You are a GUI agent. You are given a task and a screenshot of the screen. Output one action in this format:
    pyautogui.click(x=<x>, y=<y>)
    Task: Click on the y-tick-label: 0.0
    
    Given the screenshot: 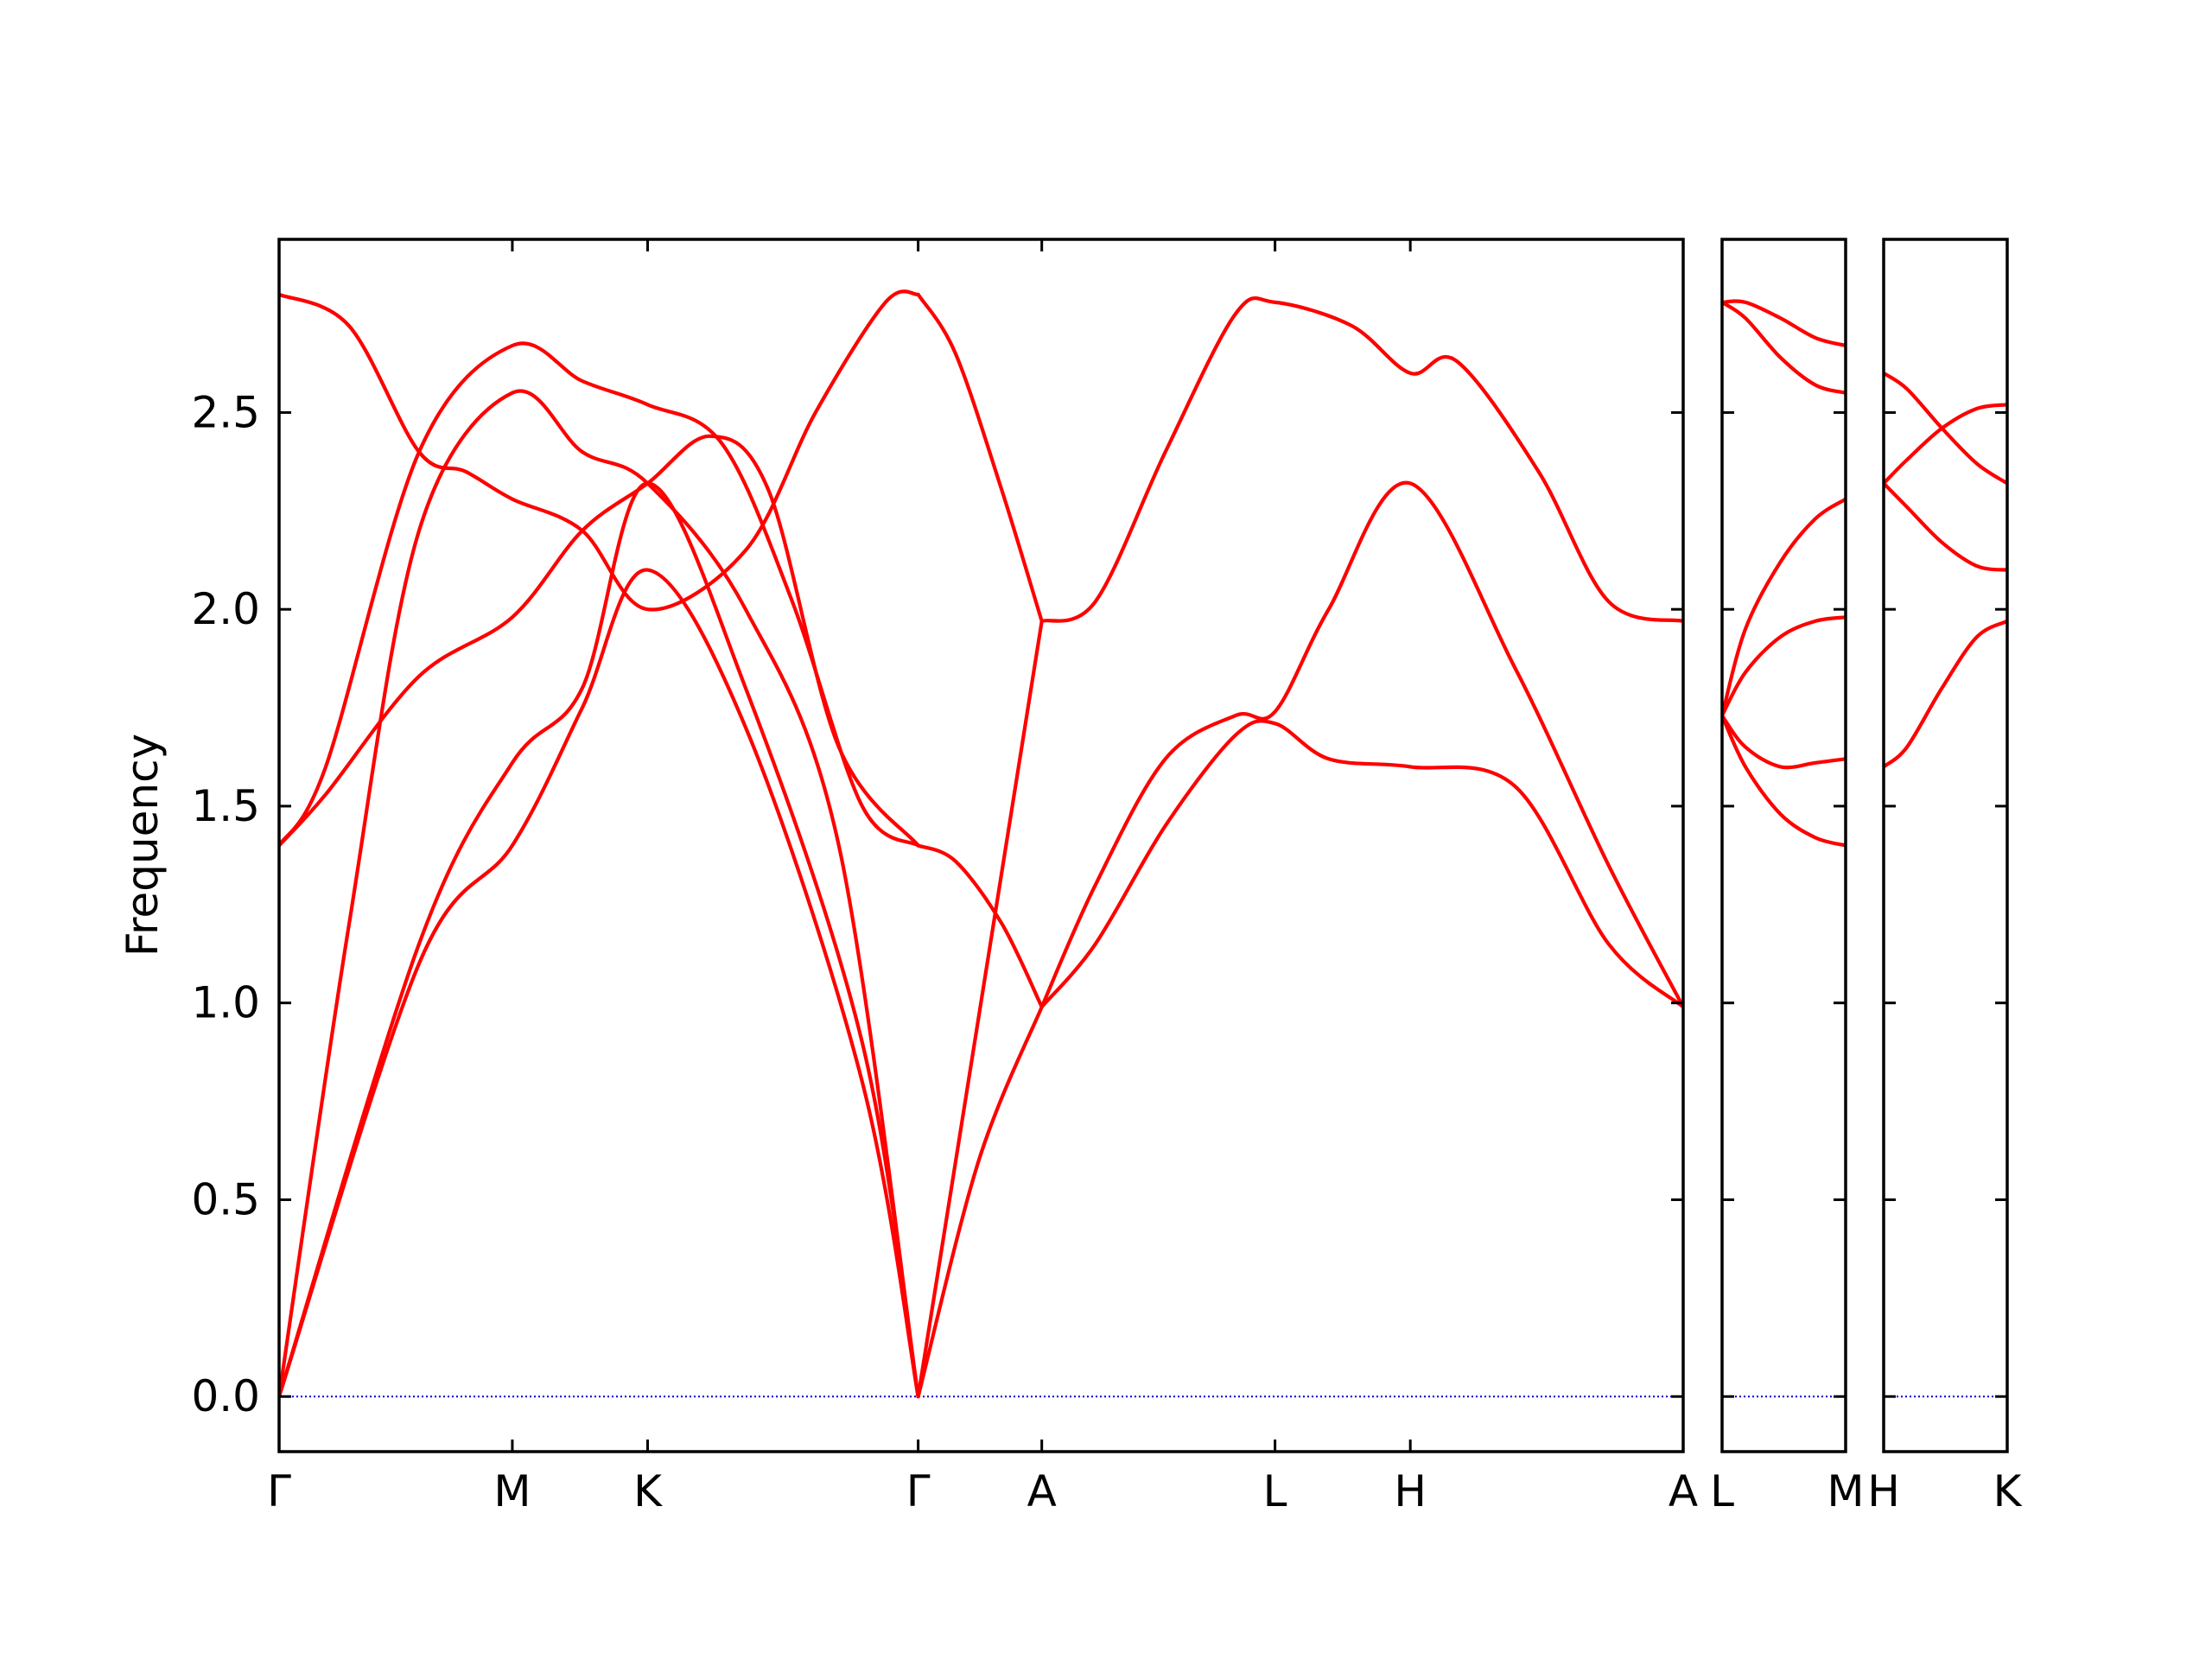 What is the action you would take?
    pyautogui.click(x=225, y=1396)
    